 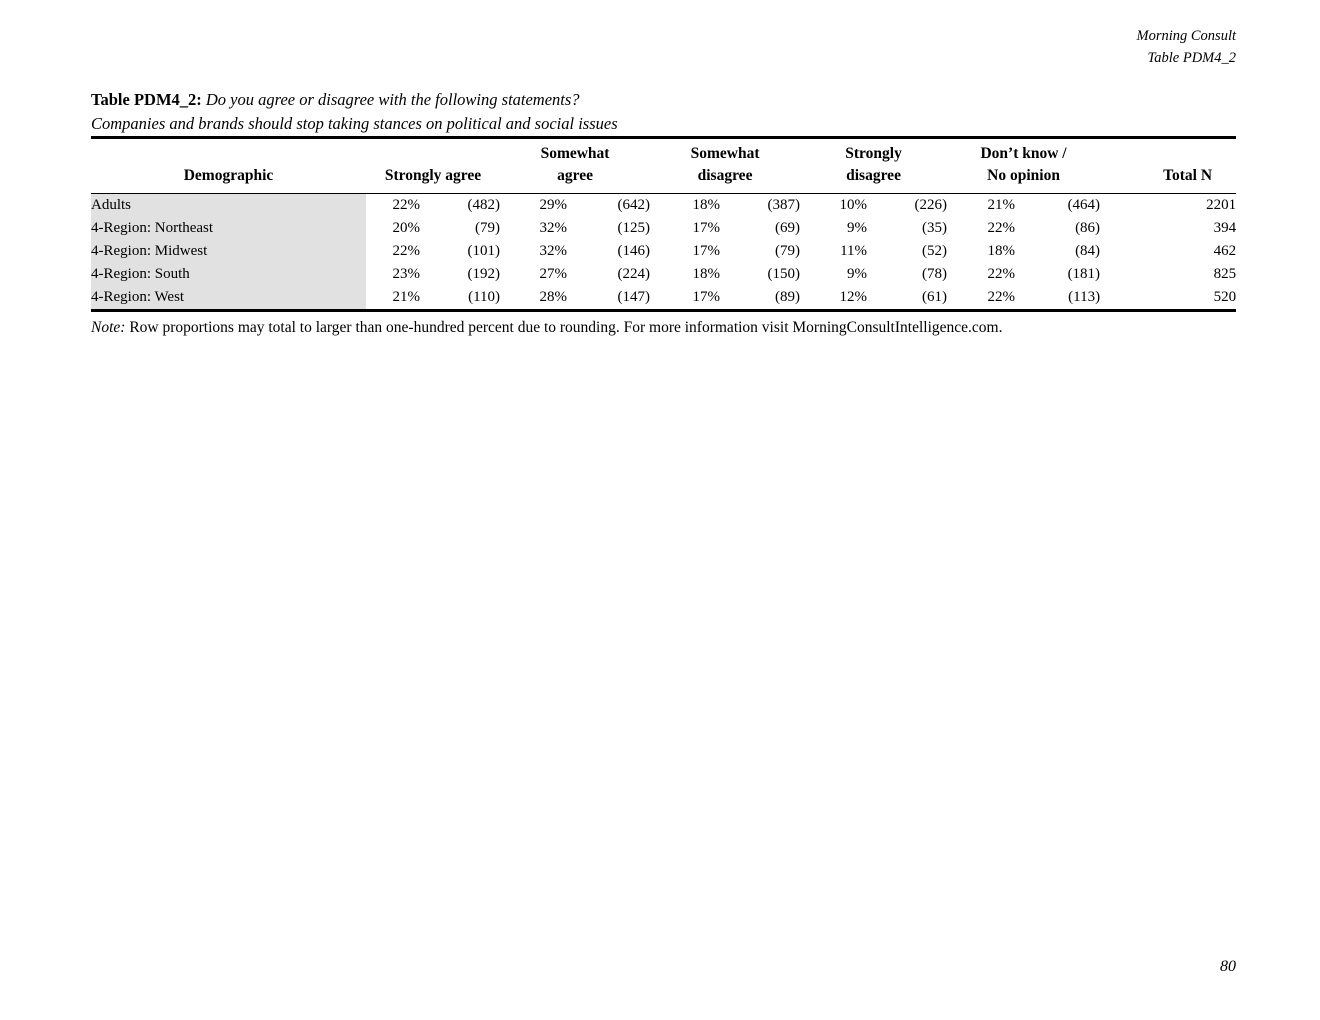 I want to click on total-n-cell: 520, so click(x=1225, y=297).